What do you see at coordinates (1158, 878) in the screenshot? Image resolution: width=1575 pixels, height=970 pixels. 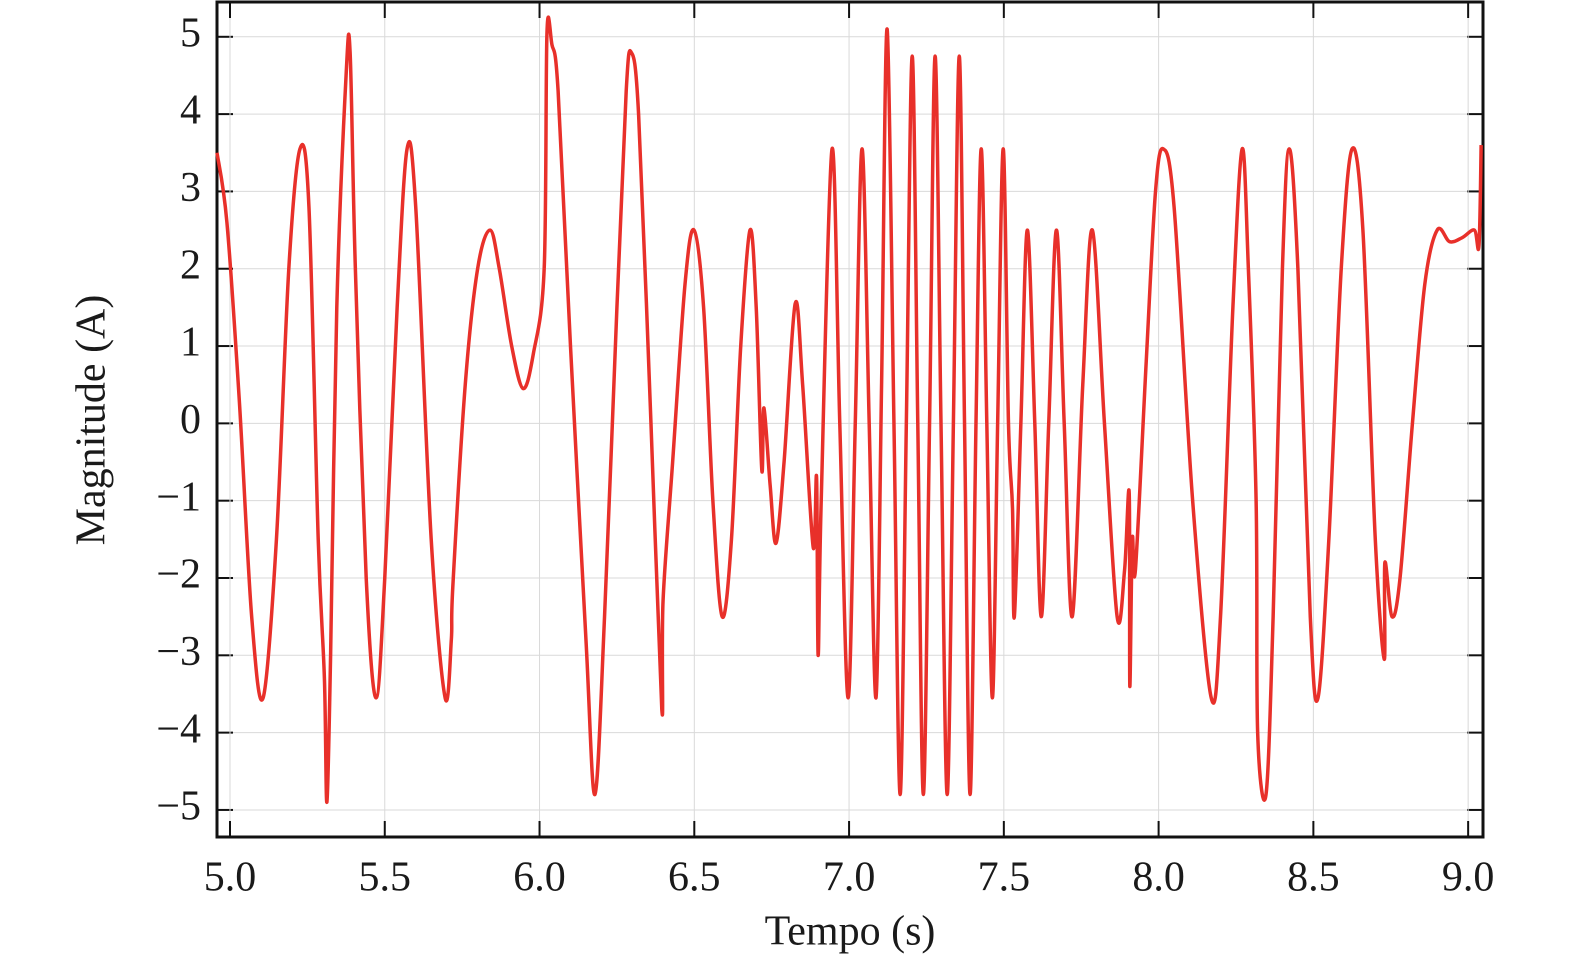 I see `x-tick-label: 8.0` at bounding box center [1158, 878].